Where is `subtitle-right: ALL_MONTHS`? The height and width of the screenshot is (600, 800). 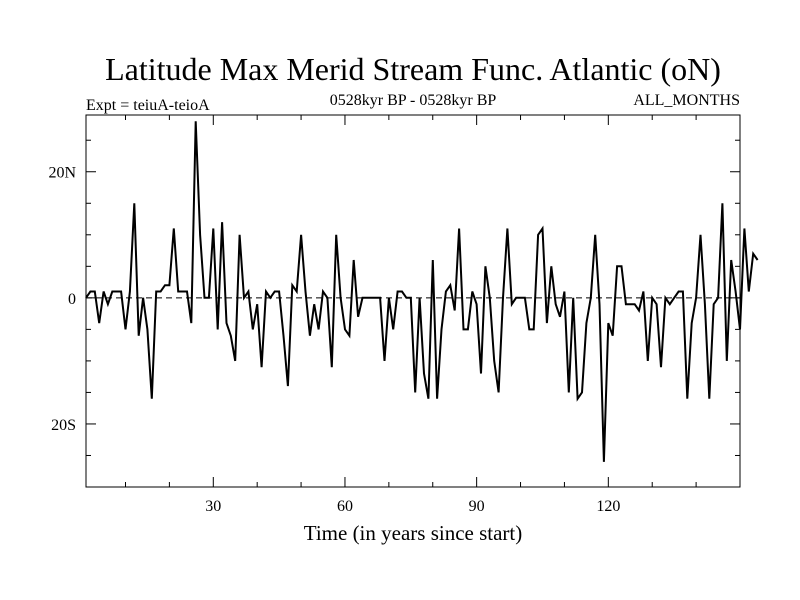
subtitle-right: ALL_MONTHS is located at coordinates (686, 100).